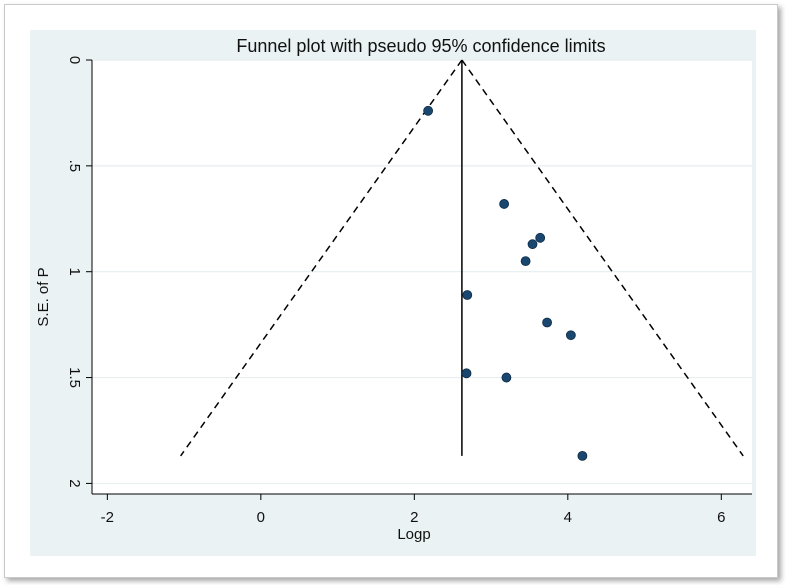  What do you see at coordinates (261, 517) in the screenshot?
I see `x-tick-label-1: 0` at bounding box center [261, 517].